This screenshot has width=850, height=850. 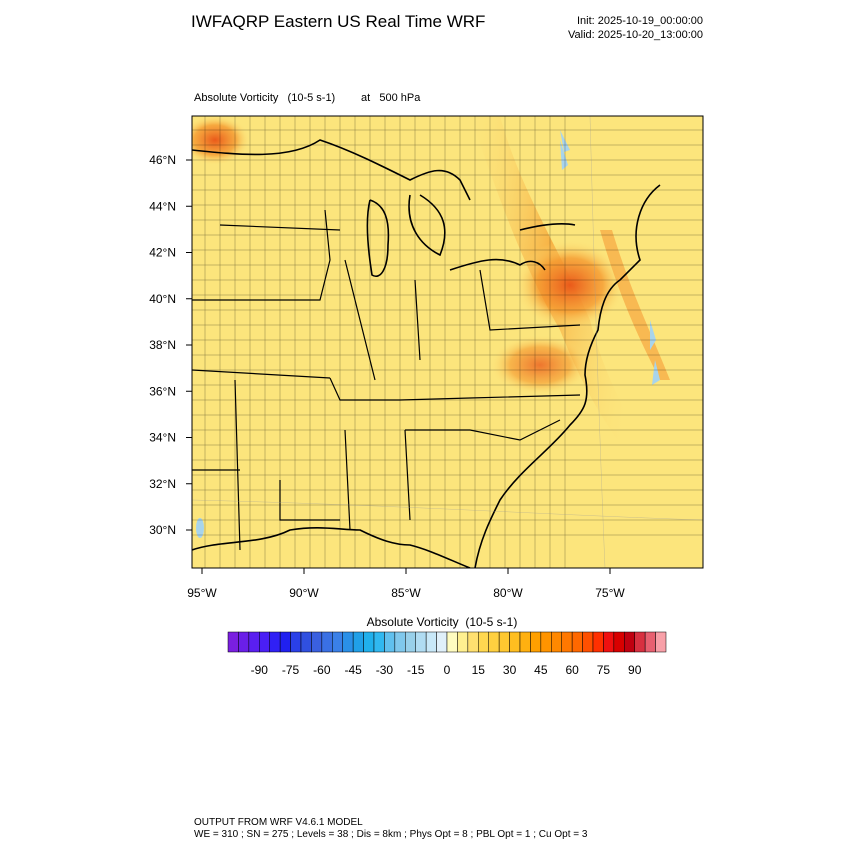 I want to click on colorbar: -90 -75 -60 -45 -30 -15 0 15 30 45 60 75 90, so click(x=447, y=654).